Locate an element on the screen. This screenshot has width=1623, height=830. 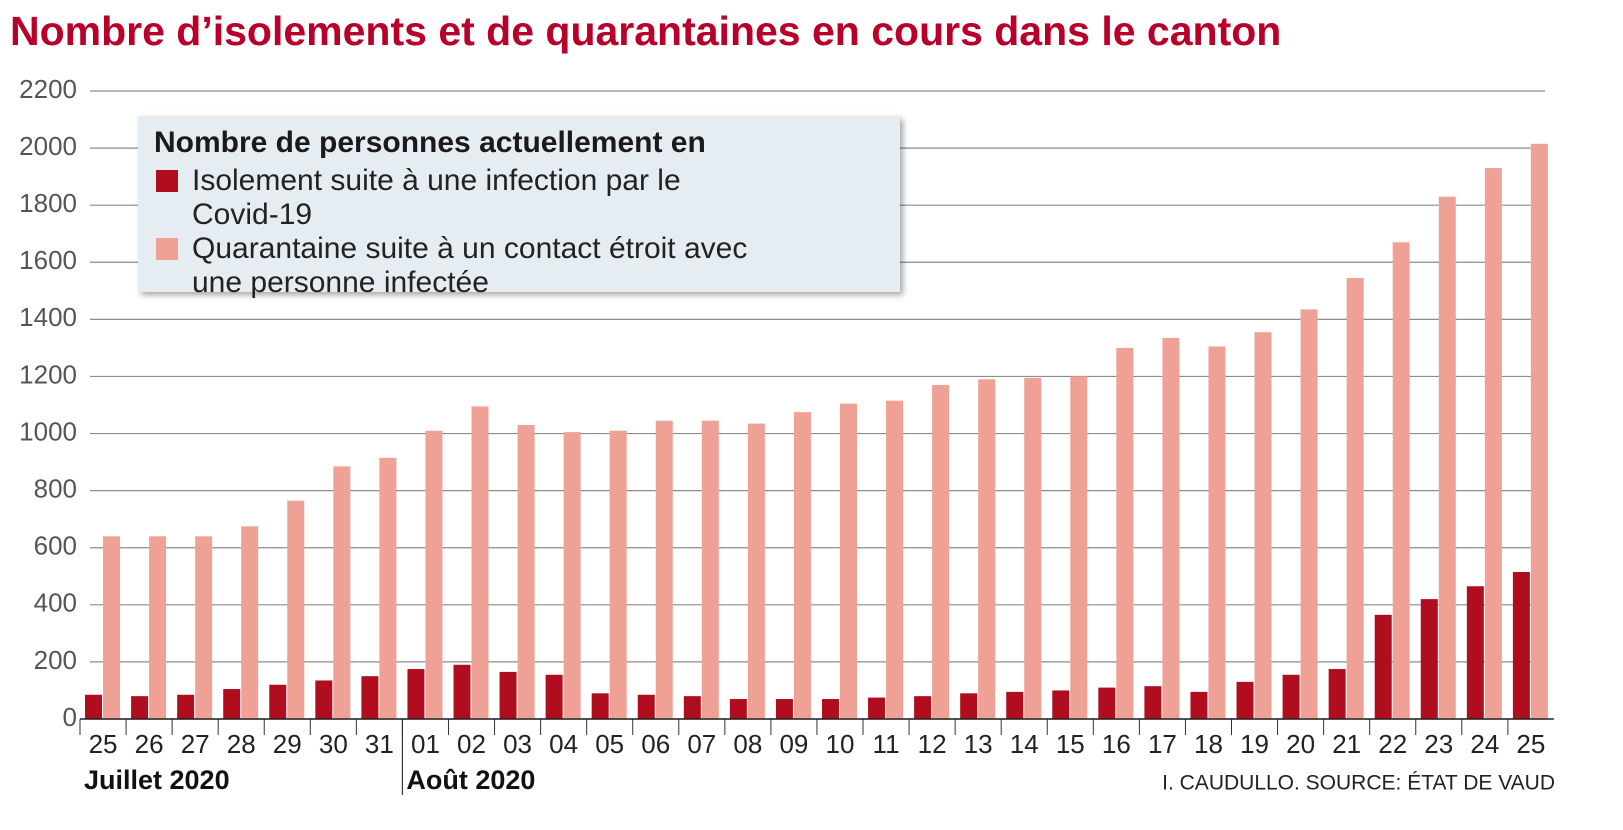
x-tick-label: 29 is located at coordinates (287, 744).